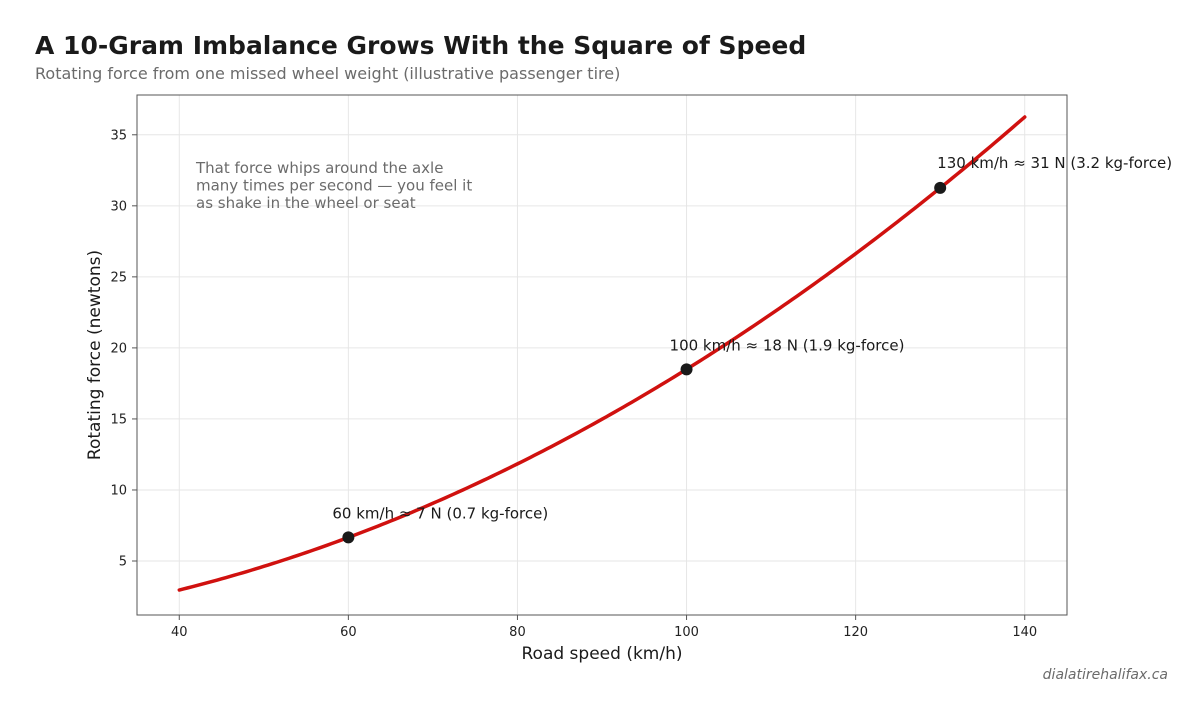 The width and height of the screenshot is (1204, 717). I want to click on x-tick-label: 140, so click(1024, 632).